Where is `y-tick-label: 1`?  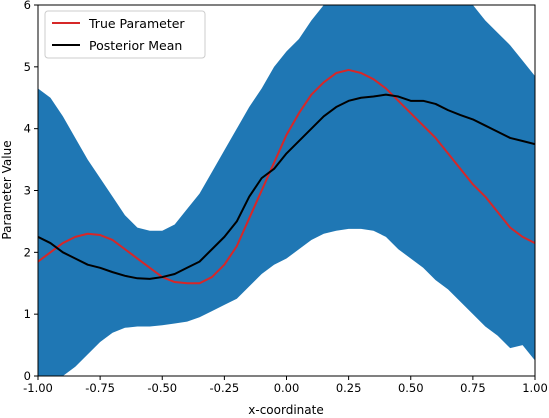
y-tick-label: 1 is located at coordinates (27, 314).